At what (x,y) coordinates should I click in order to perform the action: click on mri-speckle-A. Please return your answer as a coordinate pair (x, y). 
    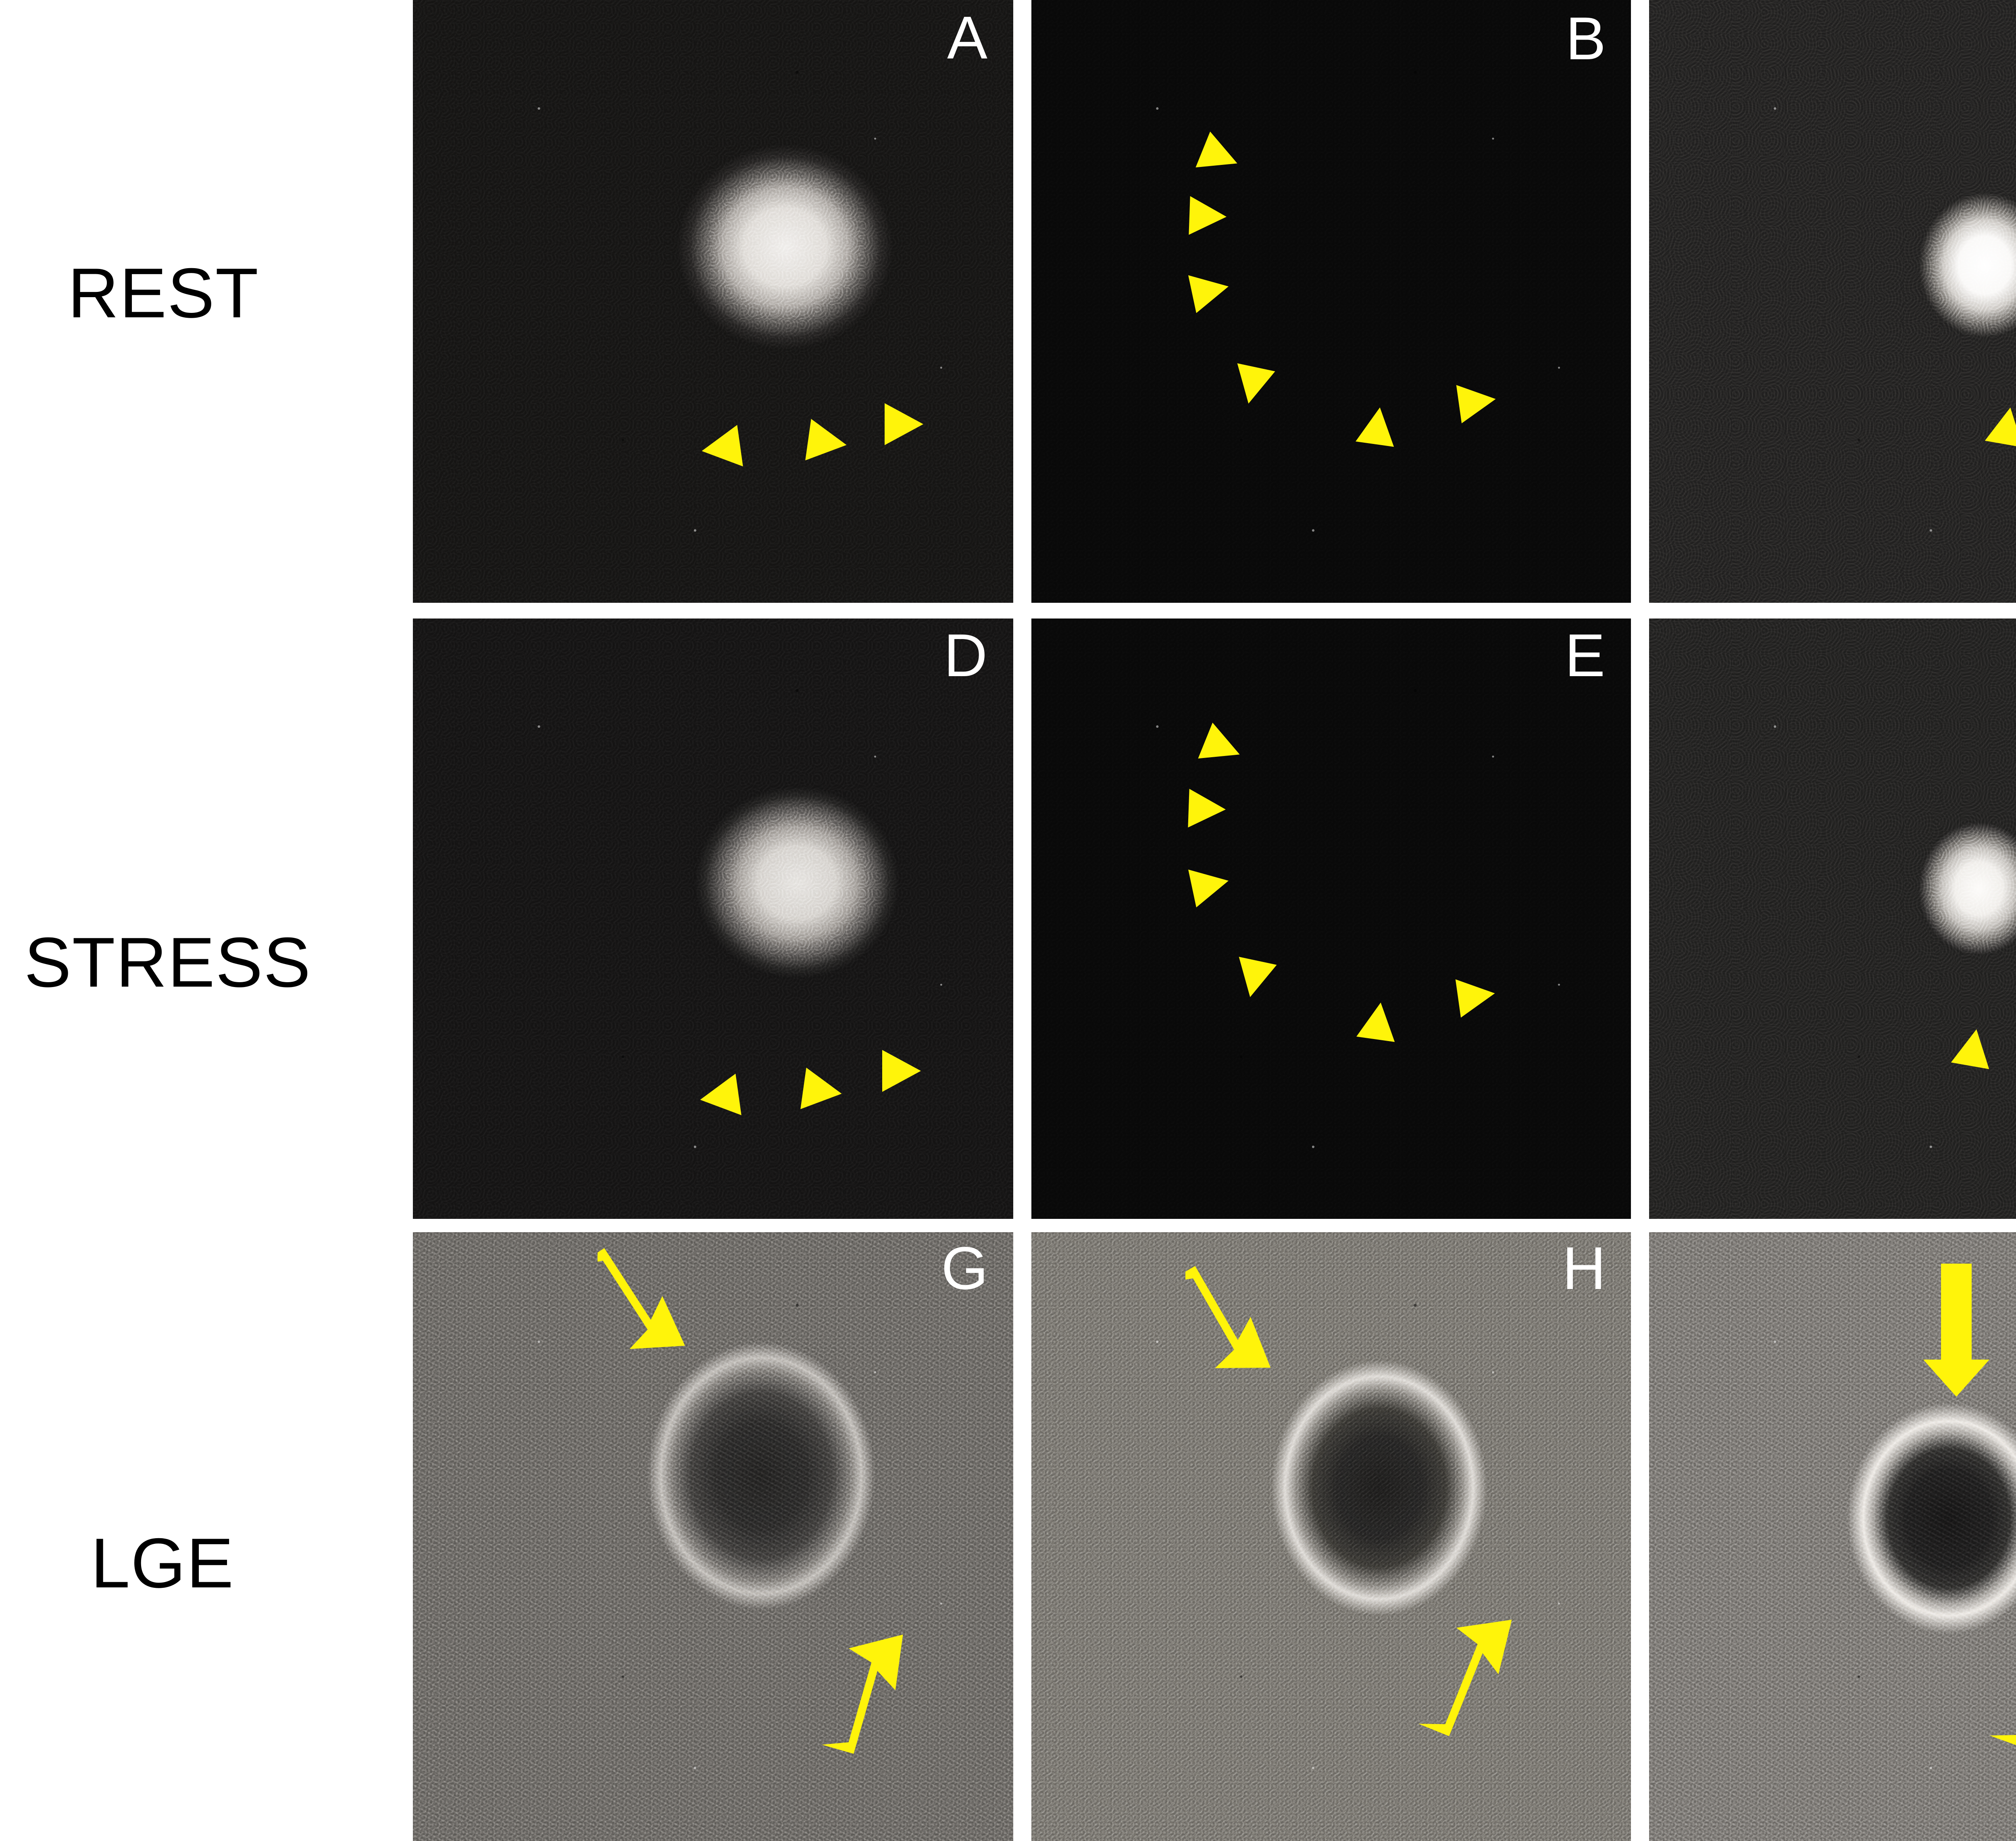
    Looking at the image, I should click on (713, 301).